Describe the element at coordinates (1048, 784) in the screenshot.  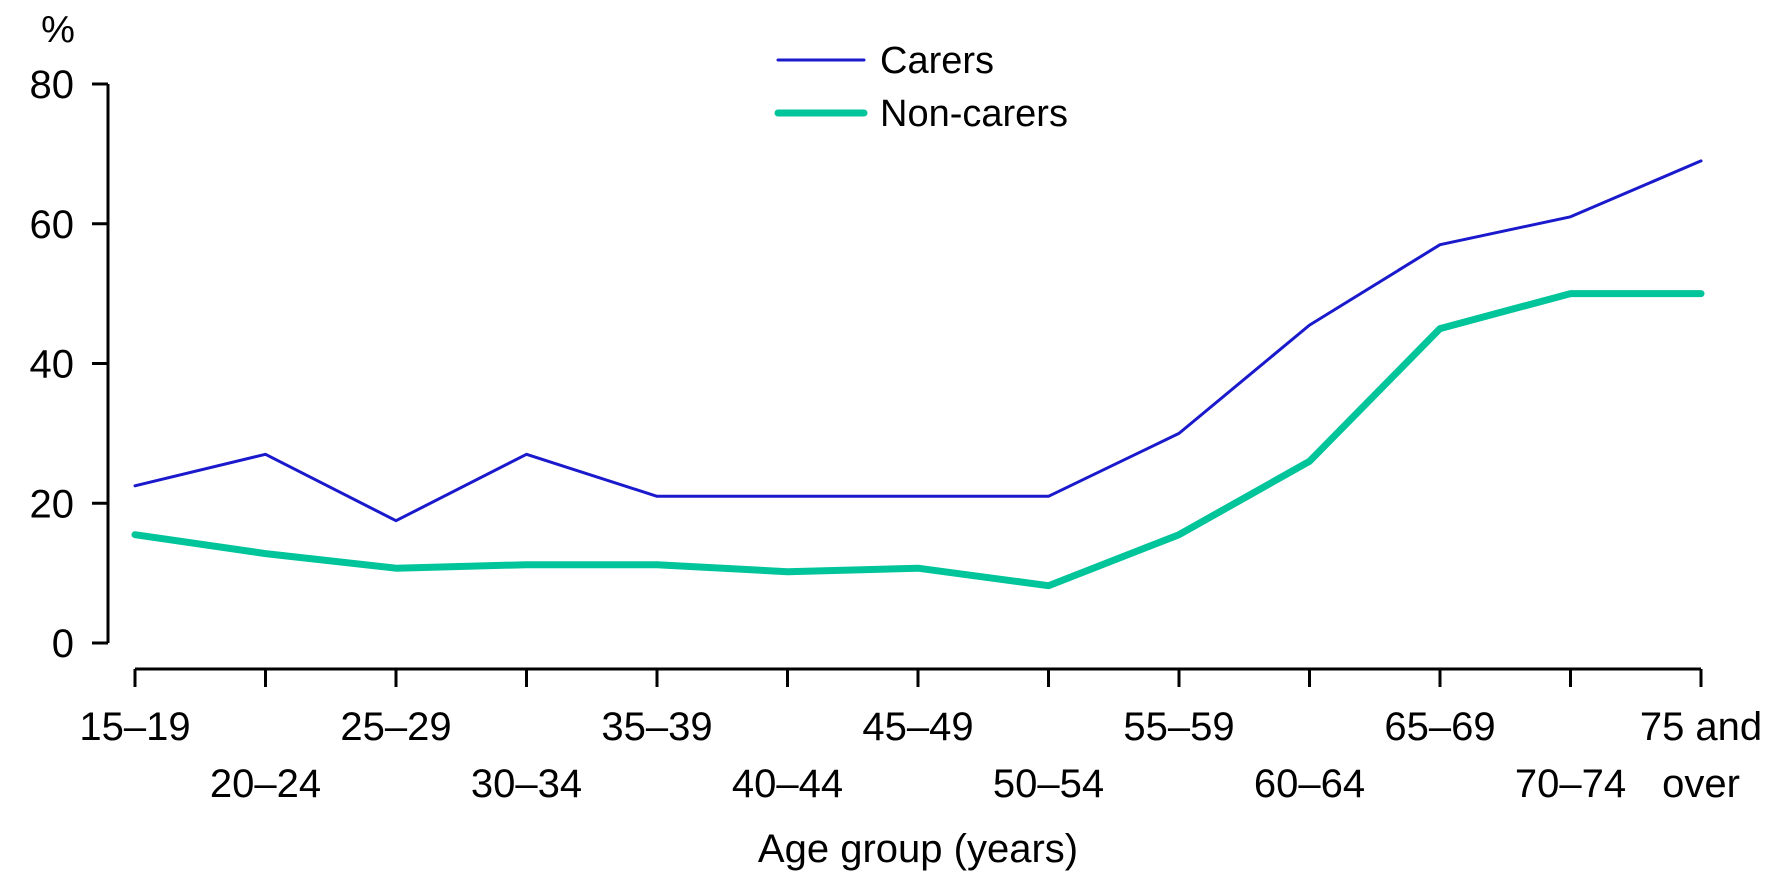
I see `x-tick-label: 50–54` at that location.